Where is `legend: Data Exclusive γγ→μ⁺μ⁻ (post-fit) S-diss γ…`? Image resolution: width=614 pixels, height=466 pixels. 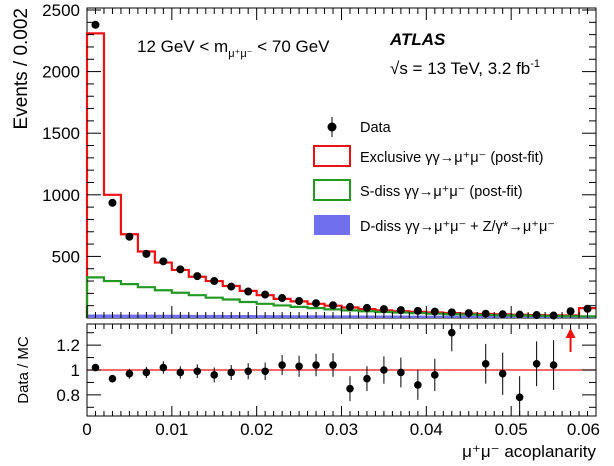 legend: Data Exclusive γγ→μ⁺μ⁻ (post-fit) S-diss γ… is located at coordinates (434, 176).